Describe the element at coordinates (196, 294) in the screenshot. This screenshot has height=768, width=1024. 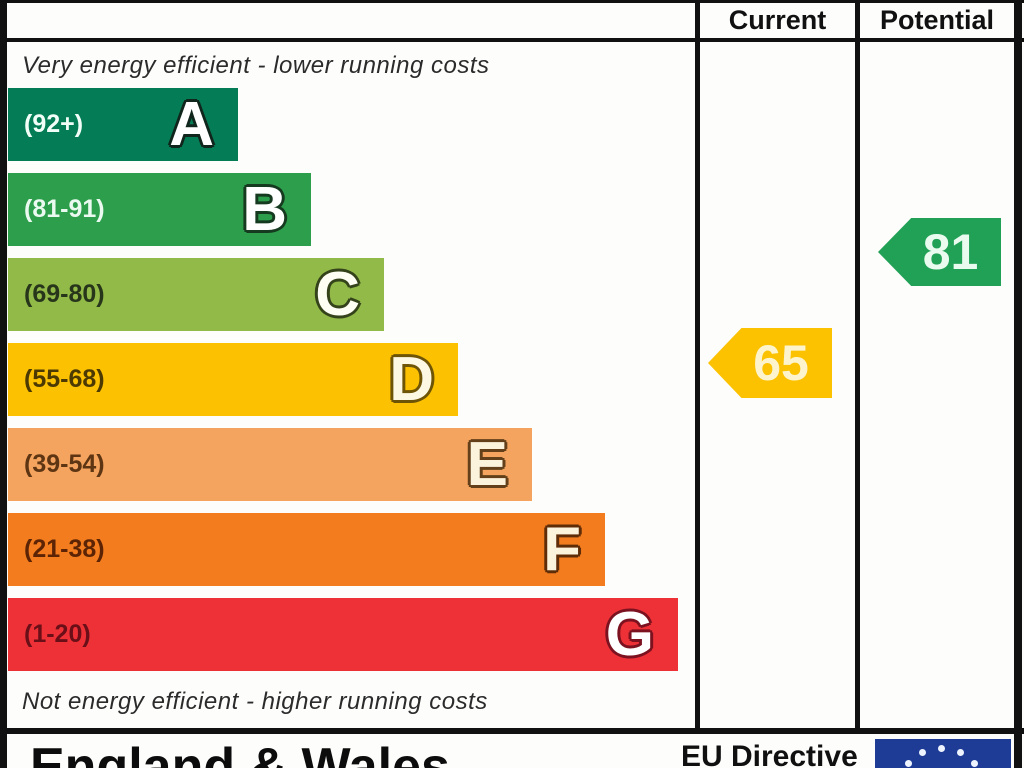
I see `band-c-row: (69-80) C` at that location.